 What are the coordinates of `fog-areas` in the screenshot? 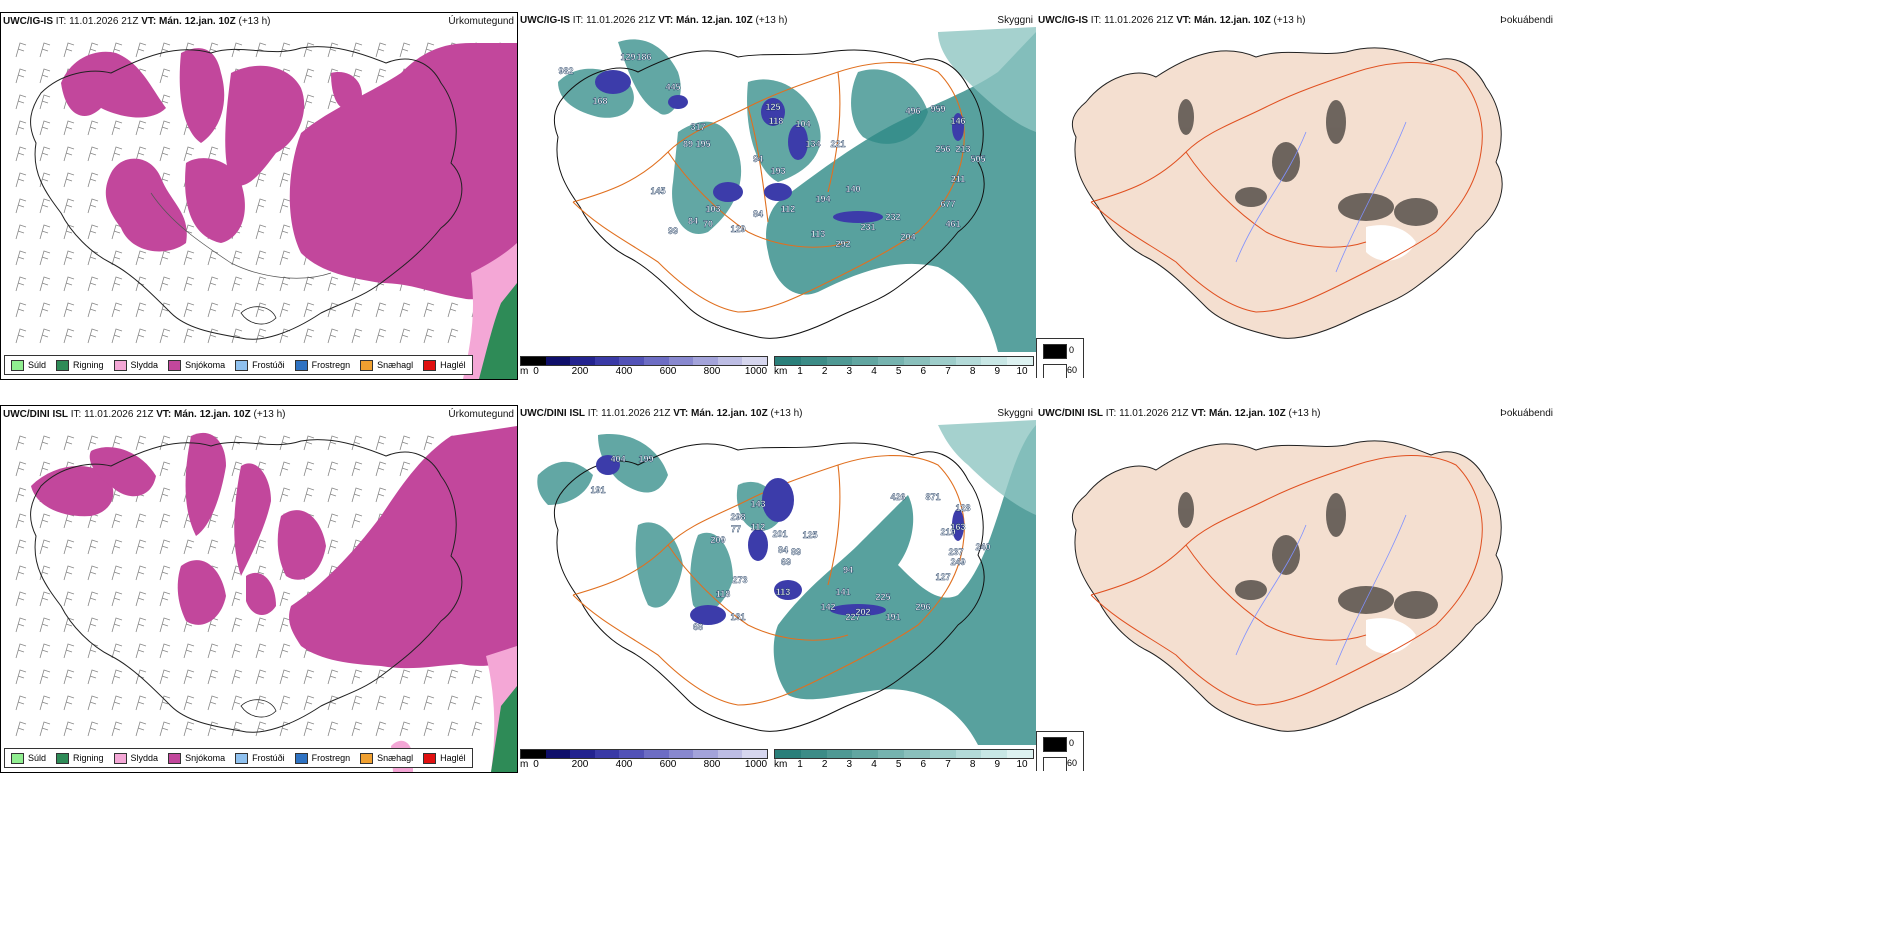 It's located at (1308, 555).